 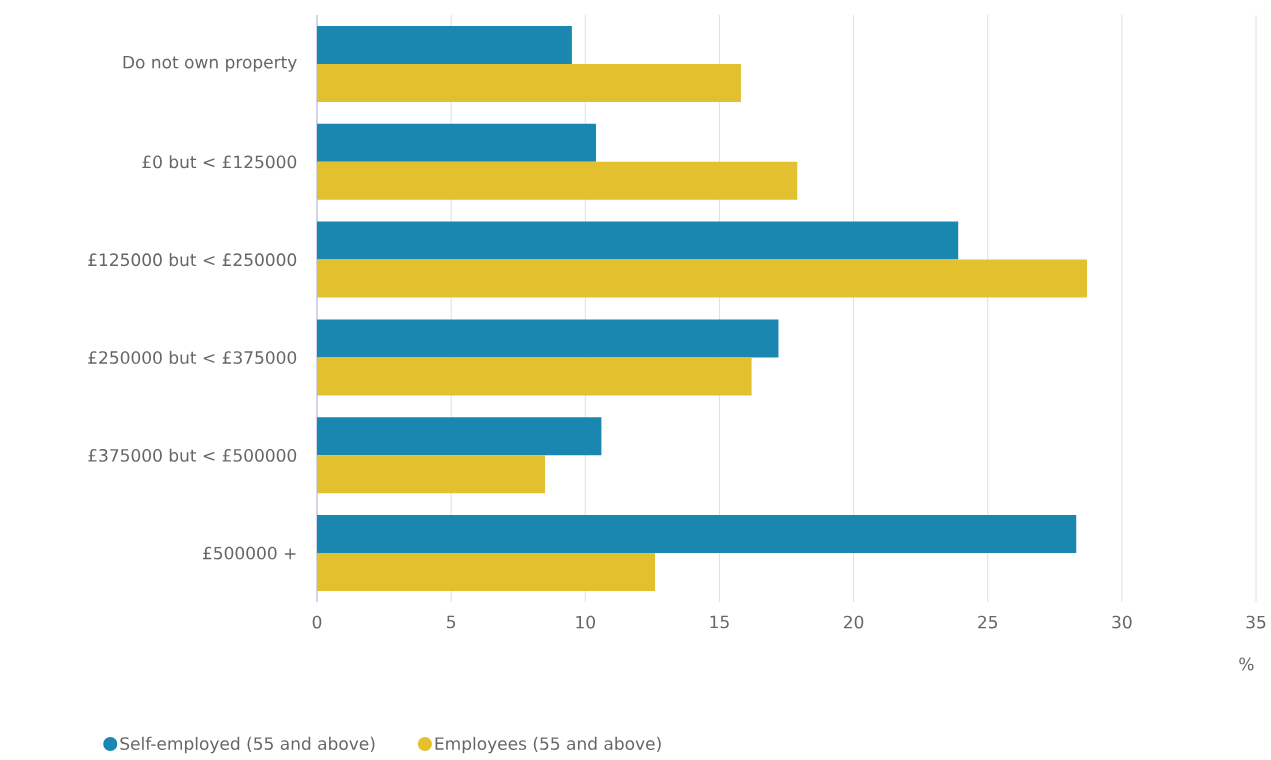 I want to click on y-tick-label: £250000 but < £375000, so click(x=192, y=357).